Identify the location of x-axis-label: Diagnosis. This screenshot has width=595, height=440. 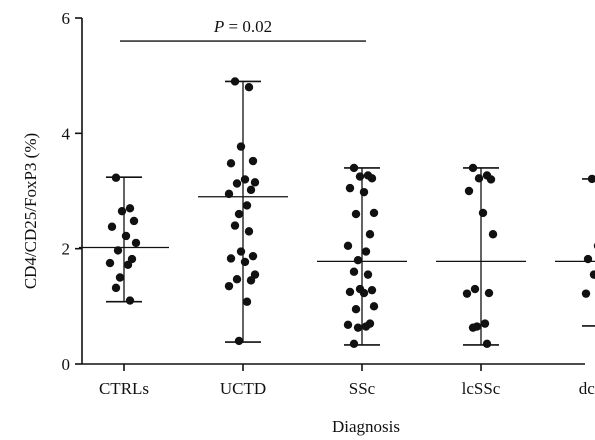
(366, 426).